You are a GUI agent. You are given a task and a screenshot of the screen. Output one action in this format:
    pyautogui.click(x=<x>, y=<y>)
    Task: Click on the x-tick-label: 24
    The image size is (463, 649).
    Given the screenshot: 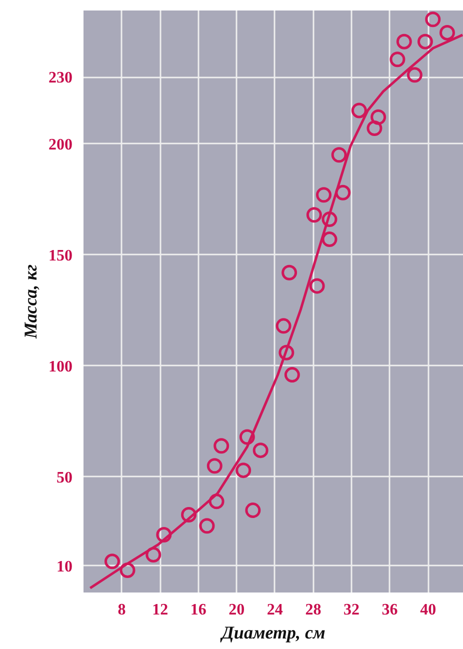 What is the action you would take?
    pyautogui.click(x=274, y=610)
    